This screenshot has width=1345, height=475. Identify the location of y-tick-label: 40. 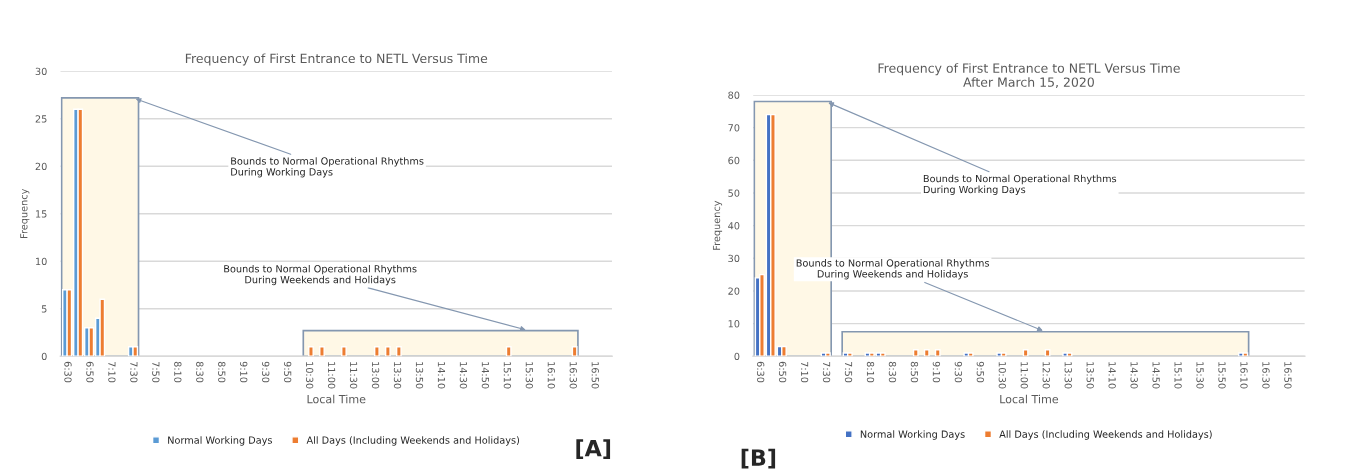
(734, 226).